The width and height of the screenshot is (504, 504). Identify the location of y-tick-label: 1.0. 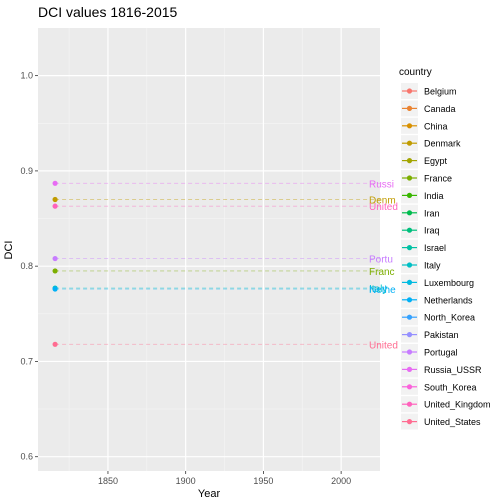
(26, 76).